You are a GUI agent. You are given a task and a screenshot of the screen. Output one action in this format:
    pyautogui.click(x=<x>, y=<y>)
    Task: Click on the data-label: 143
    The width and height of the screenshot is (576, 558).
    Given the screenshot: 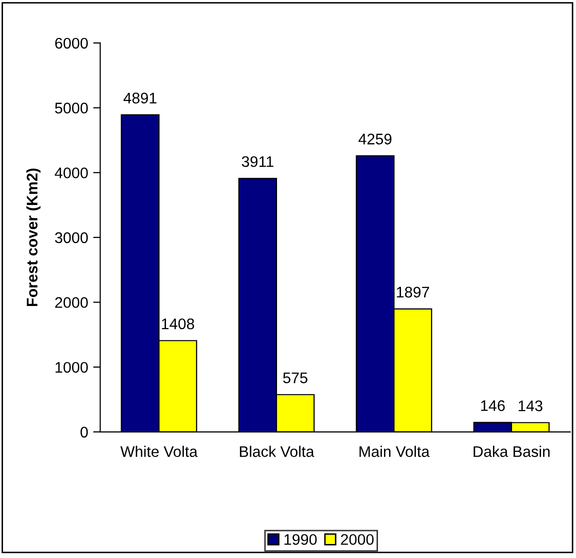 What is the action you would take?
    pyautogui.click(x=530, y=406)
    